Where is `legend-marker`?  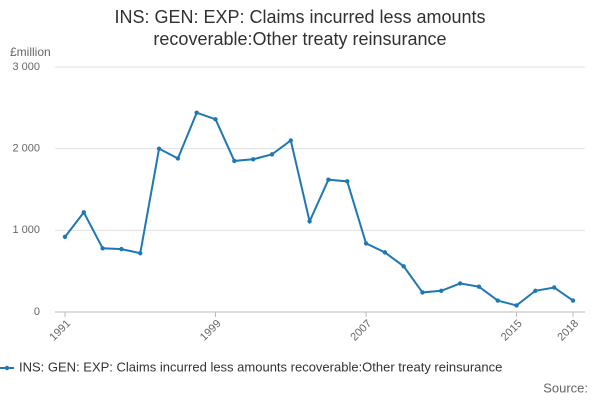 legend-marker is located at coordinates (7, 368).